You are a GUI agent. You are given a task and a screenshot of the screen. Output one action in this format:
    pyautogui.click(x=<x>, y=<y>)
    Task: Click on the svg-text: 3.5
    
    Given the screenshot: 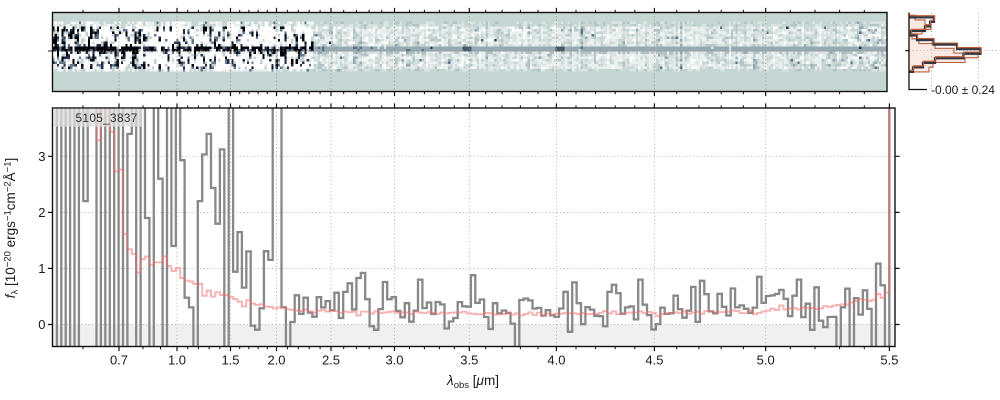 What is the action you would take?
    pyautogui.click(x=469, y=360)
    